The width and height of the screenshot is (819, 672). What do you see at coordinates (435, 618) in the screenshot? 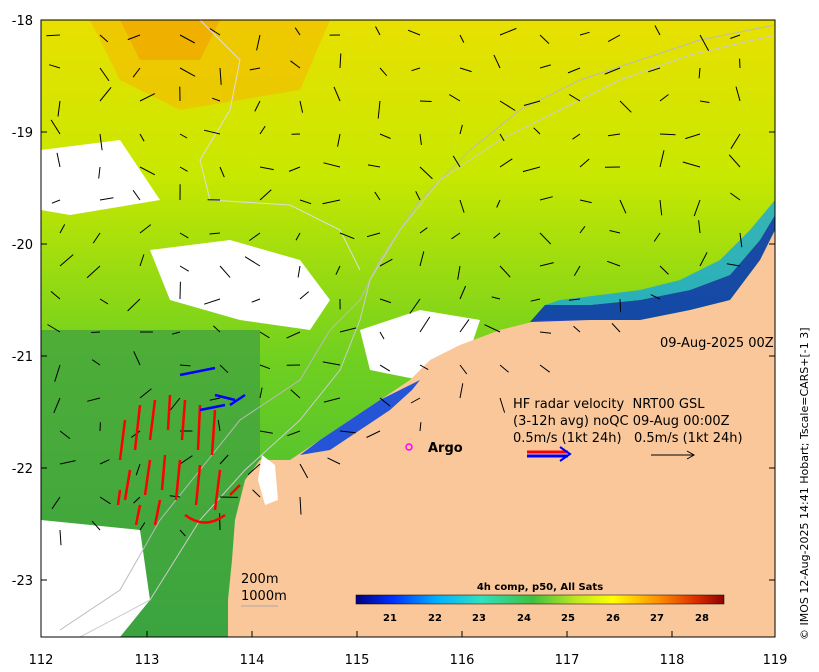
I see `colorbar-tick: 22` at bounding box center [435, 618].